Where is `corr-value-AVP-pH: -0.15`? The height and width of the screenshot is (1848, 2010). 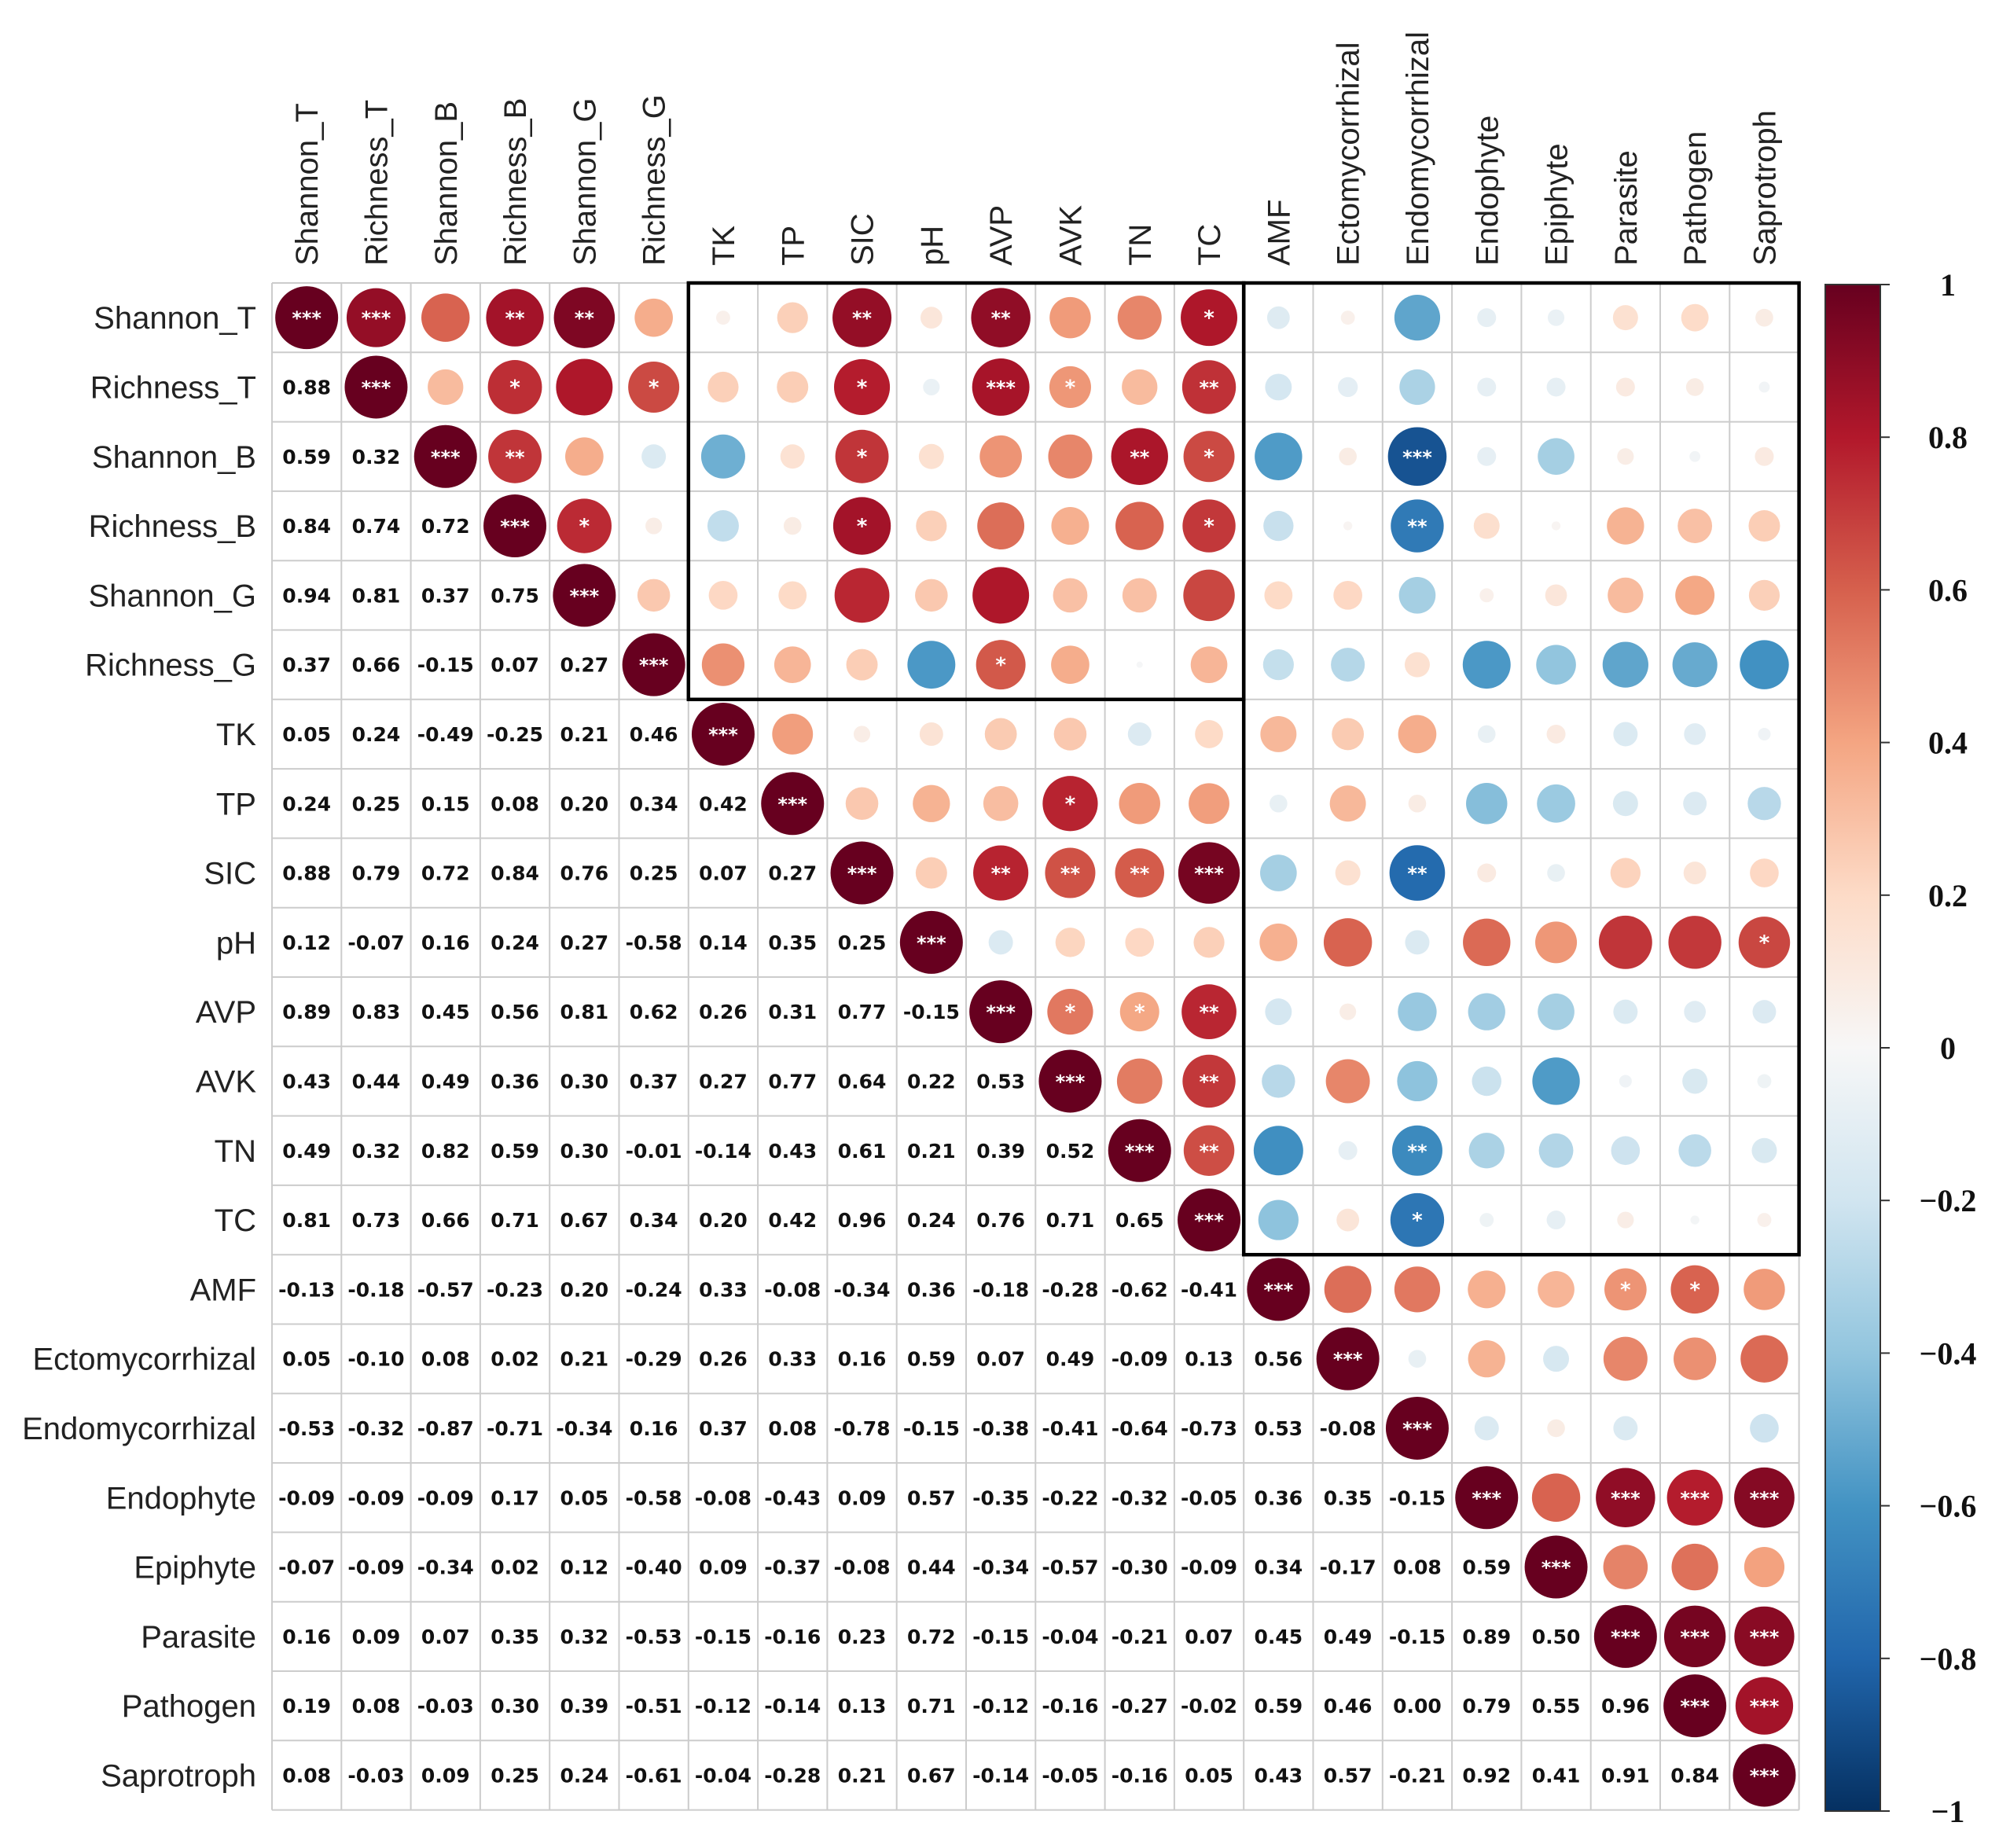 corr-value-AVP-pH: -0.15 is located at coordinates (932, 1012).